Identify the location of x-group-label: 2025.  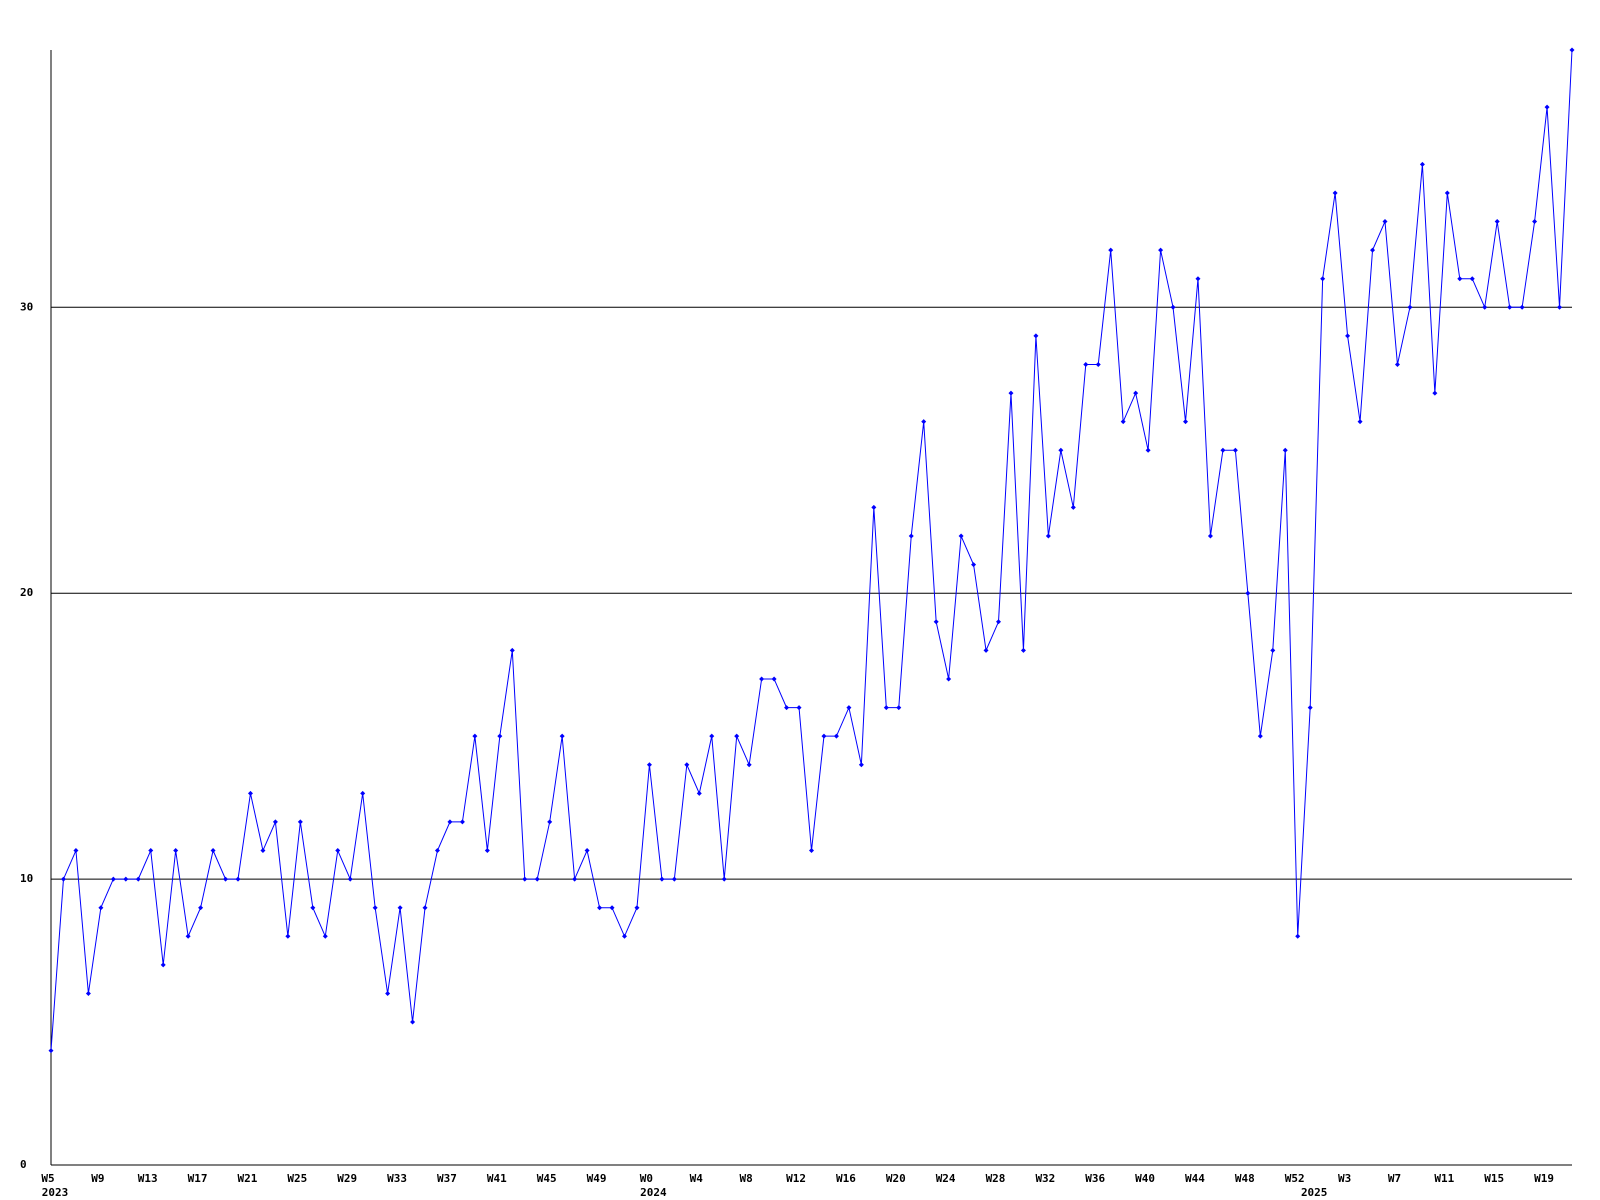
(1314, 1192).